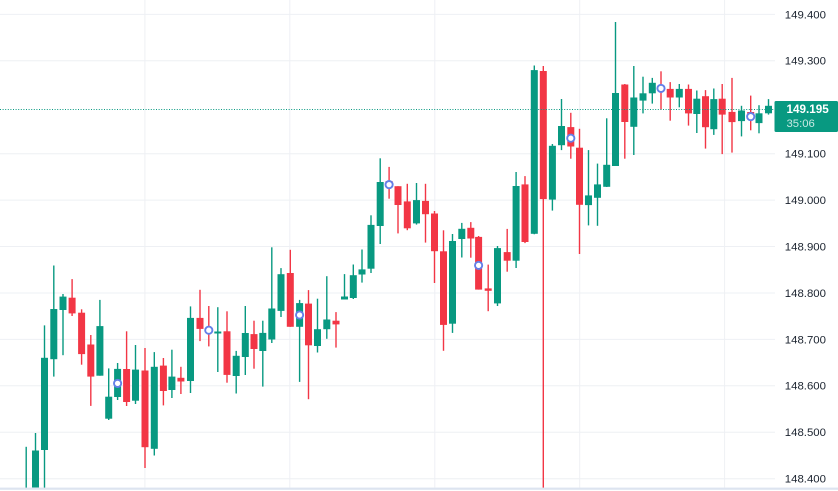  Describe the element at coordinates (808, 109) in the screenshot. I see `svg-text: 149.195` at that location.